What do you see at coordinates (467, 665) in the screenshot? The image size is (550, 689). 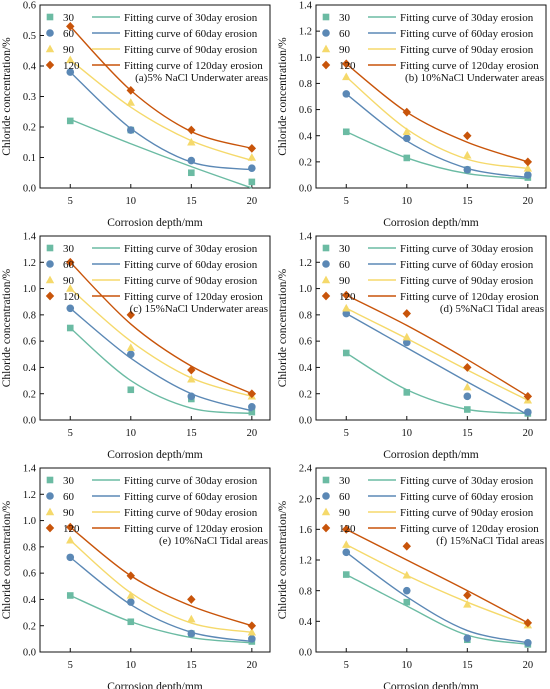 I see `x-tick-label: 15` at bounding box center [467, 665].